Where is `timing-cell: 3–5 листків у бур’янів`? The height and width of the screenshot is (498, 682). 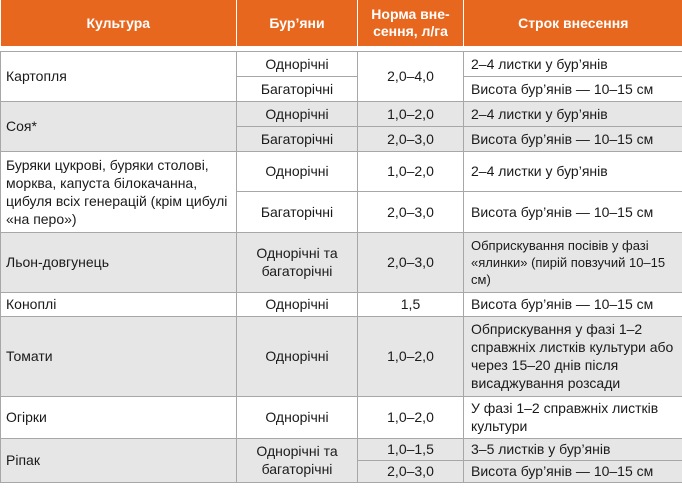 timing-cell: 3–5 листків у бур’янів is located at coordinates (572, 449).